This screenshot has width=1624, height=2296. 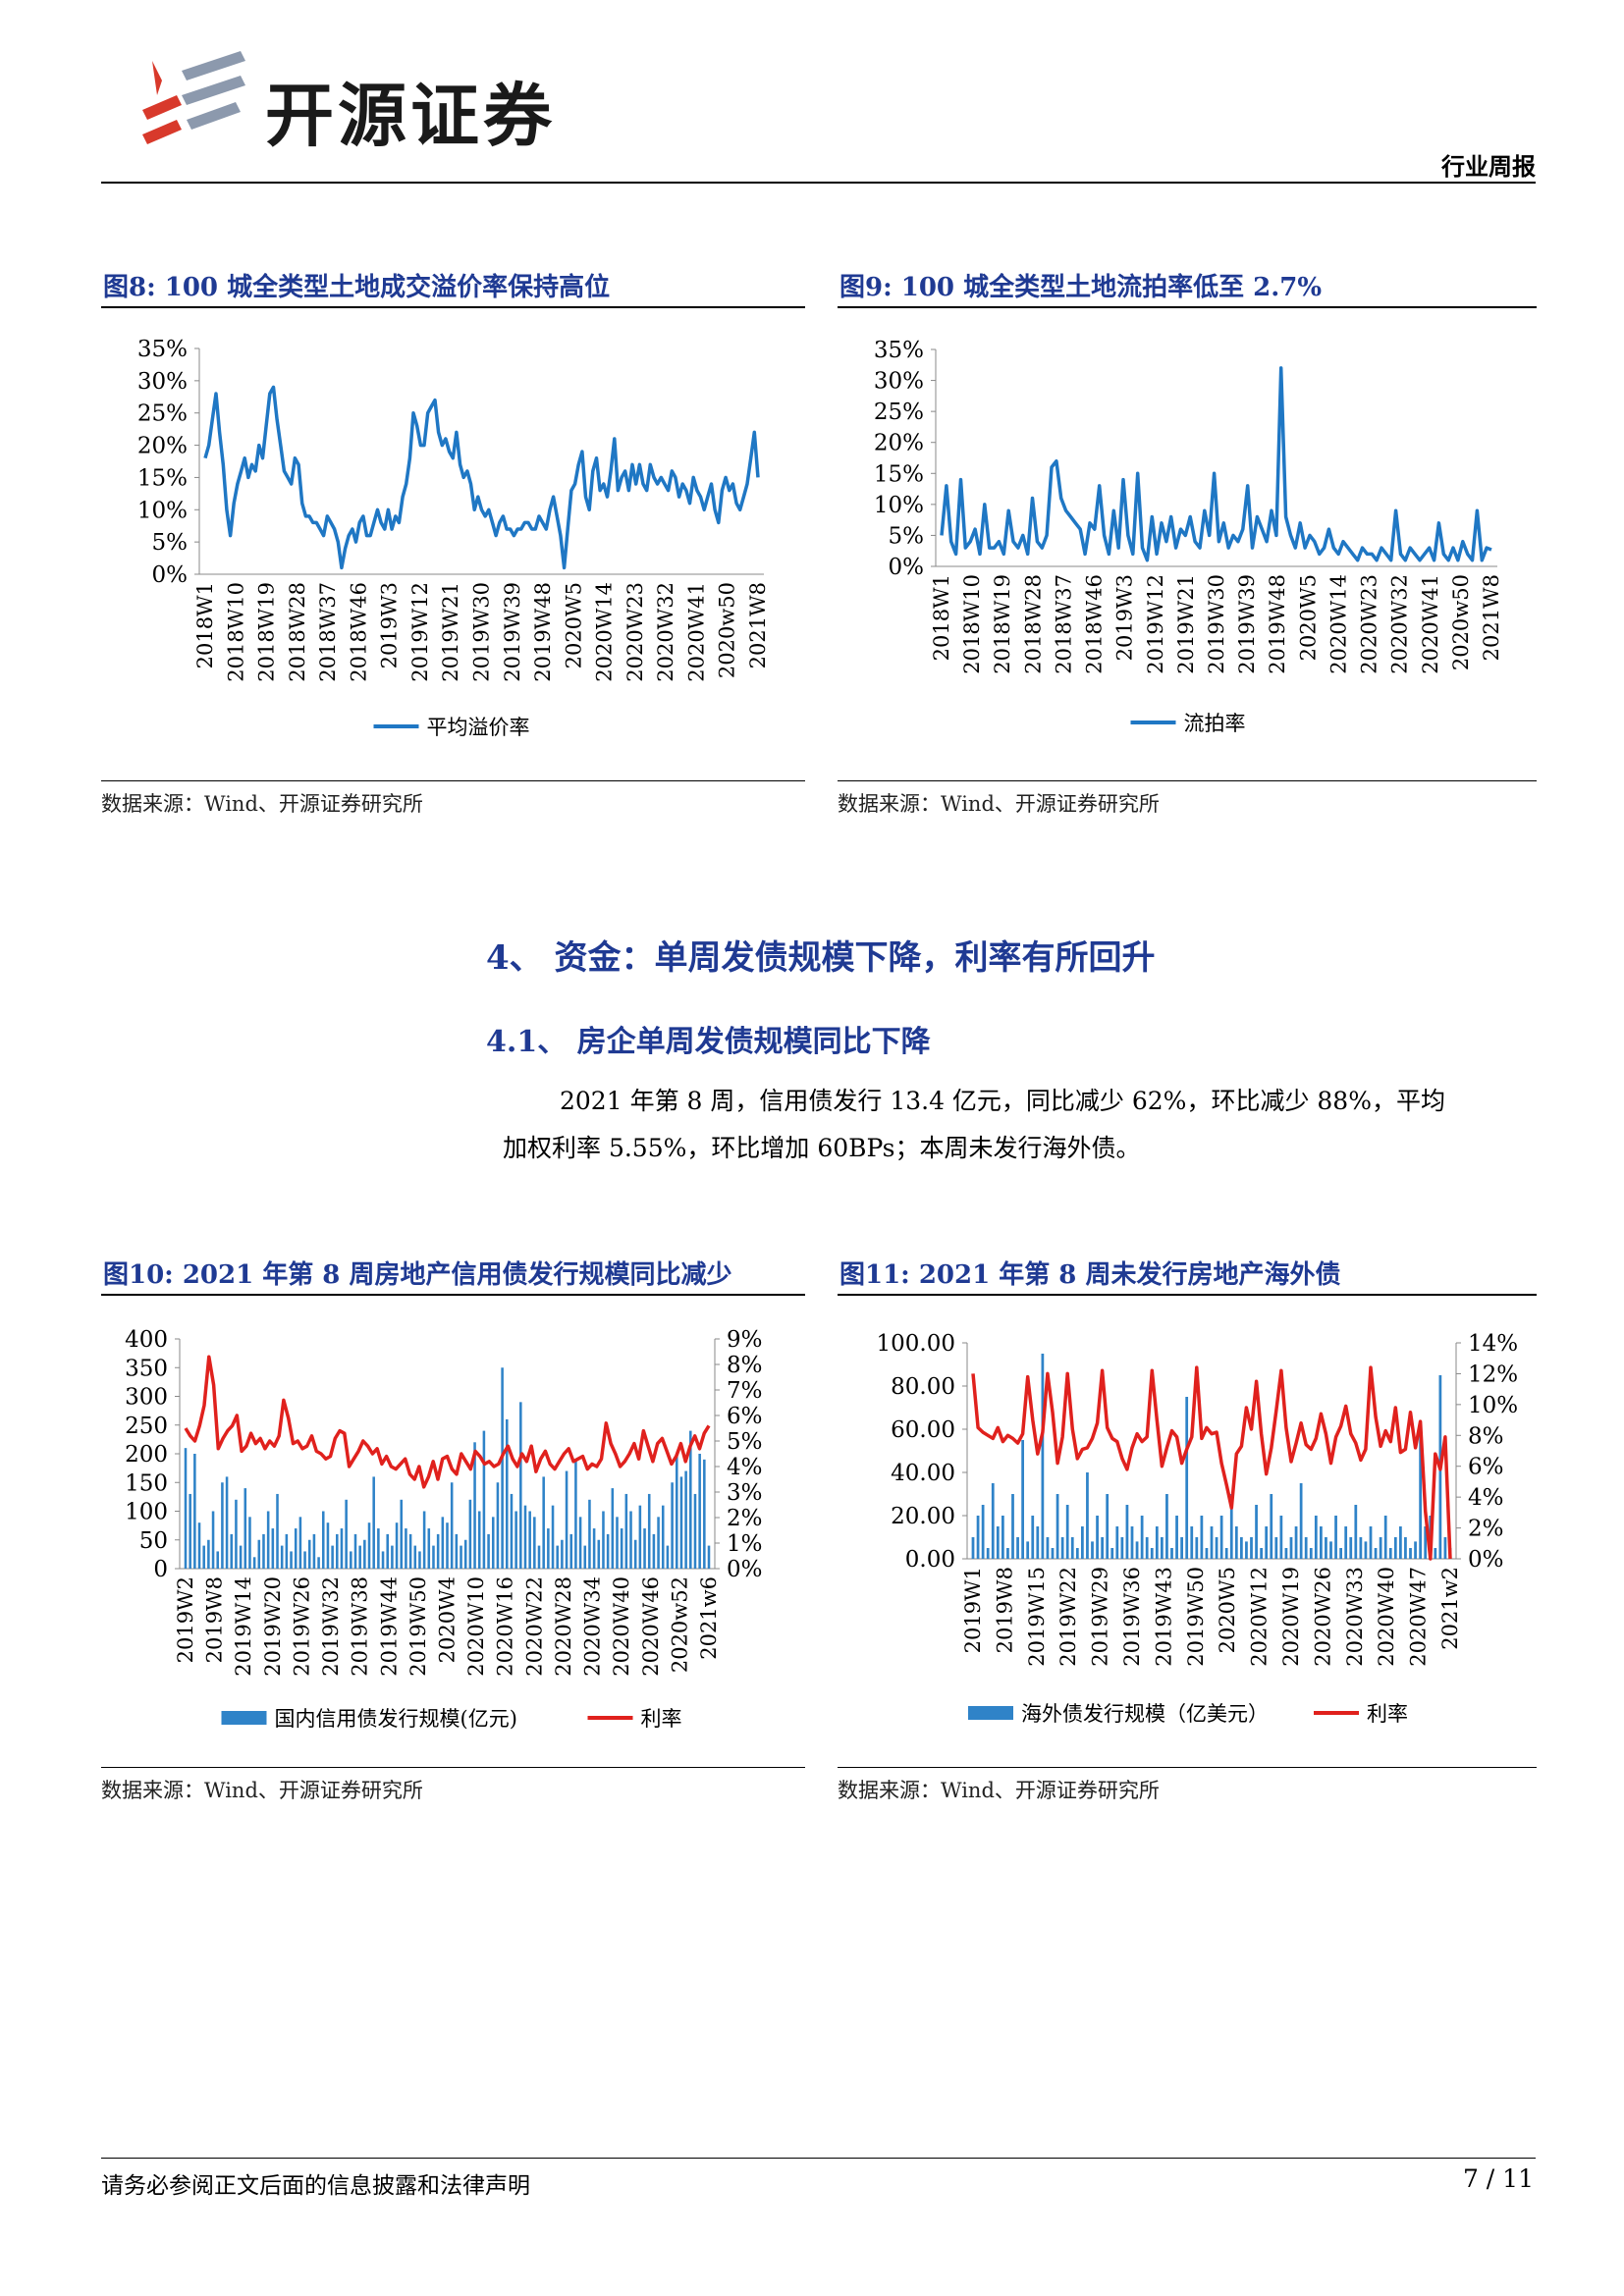 What do you see at coordinates (262, 804) in the screenshot?
I see `fig8-source: 数据来源：Wind、开源证券研究所` at bounding box center [262, 804].